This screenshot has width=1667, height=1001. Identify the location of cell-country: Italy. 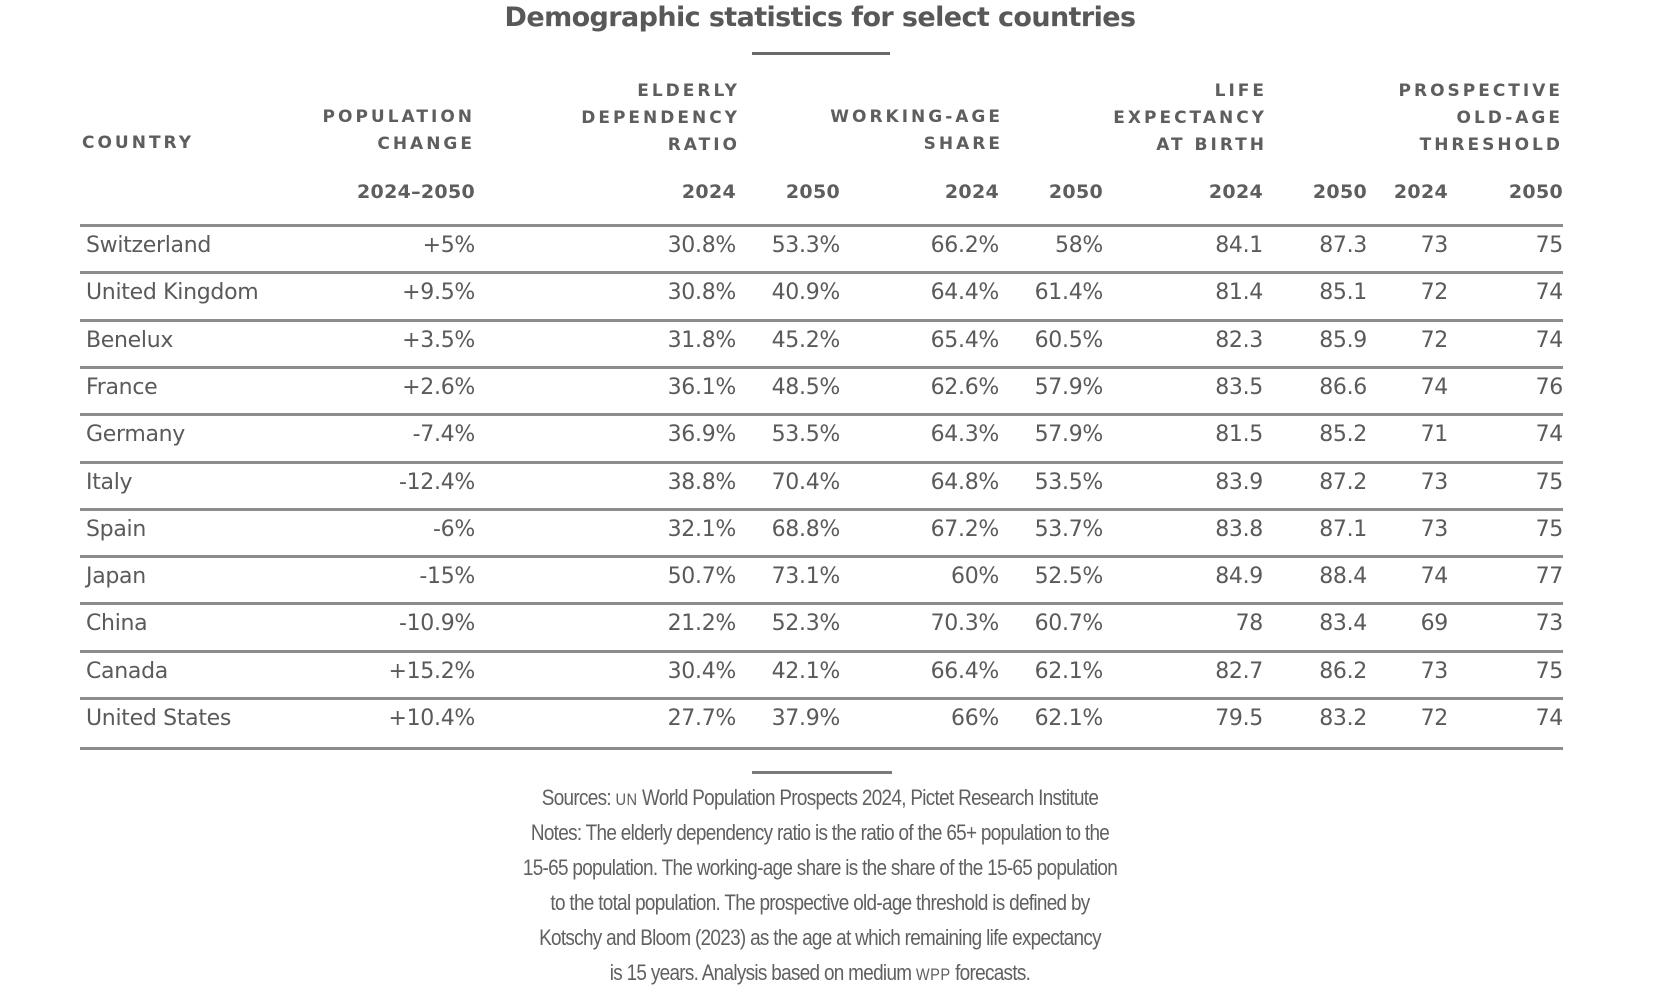
(109, 482).